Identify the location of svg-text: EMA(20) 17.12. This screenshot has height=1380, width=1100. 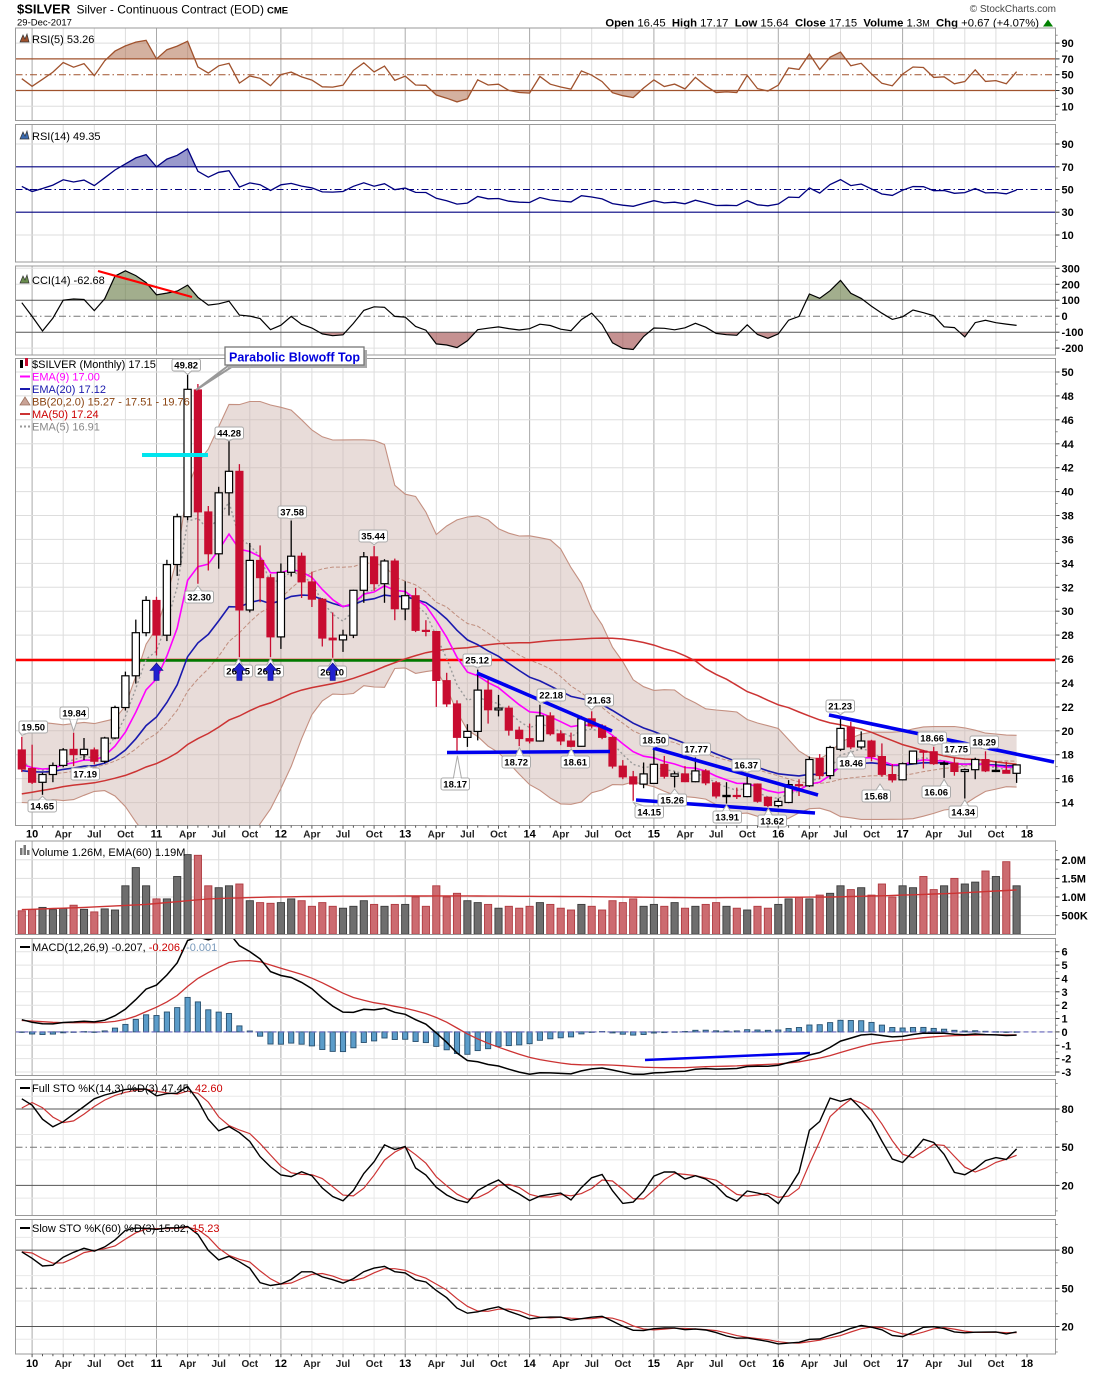
(69, 390).